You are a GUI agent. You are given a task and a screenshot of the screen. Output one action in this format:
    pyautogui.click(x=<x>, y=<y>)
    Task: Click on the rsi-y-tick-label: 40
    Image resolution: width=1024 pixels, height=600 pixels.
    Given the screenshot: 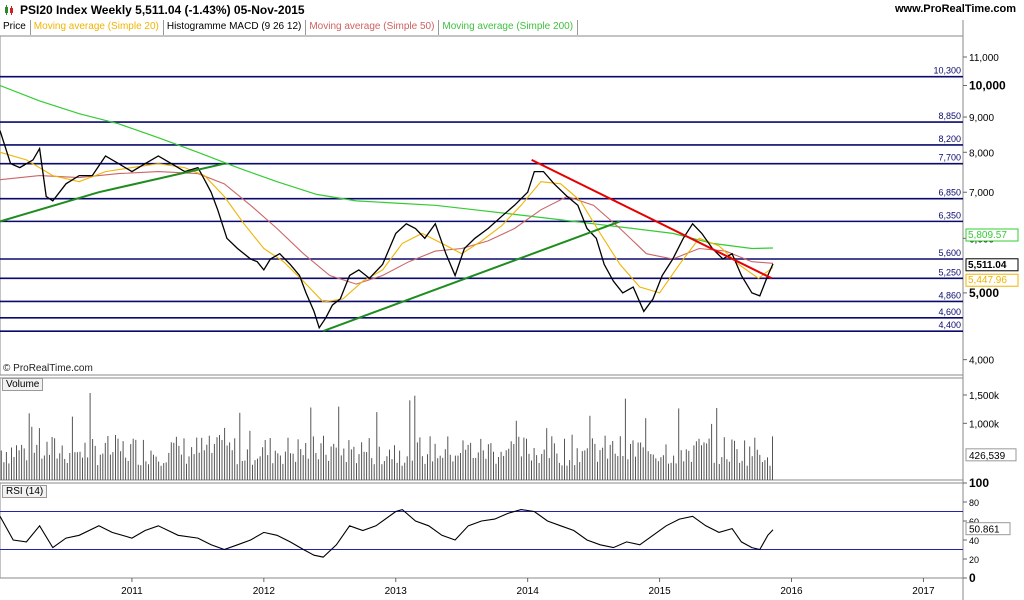 What is the action you would take?
    pyautogui.click(x=974, y=541)
    